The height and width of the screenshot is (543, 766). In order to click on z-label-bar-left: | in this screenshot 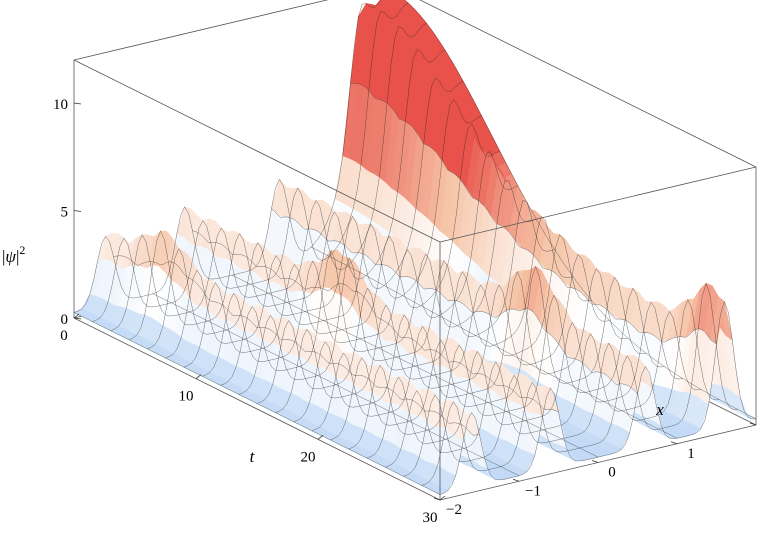, I will do `click(3, 256)`.